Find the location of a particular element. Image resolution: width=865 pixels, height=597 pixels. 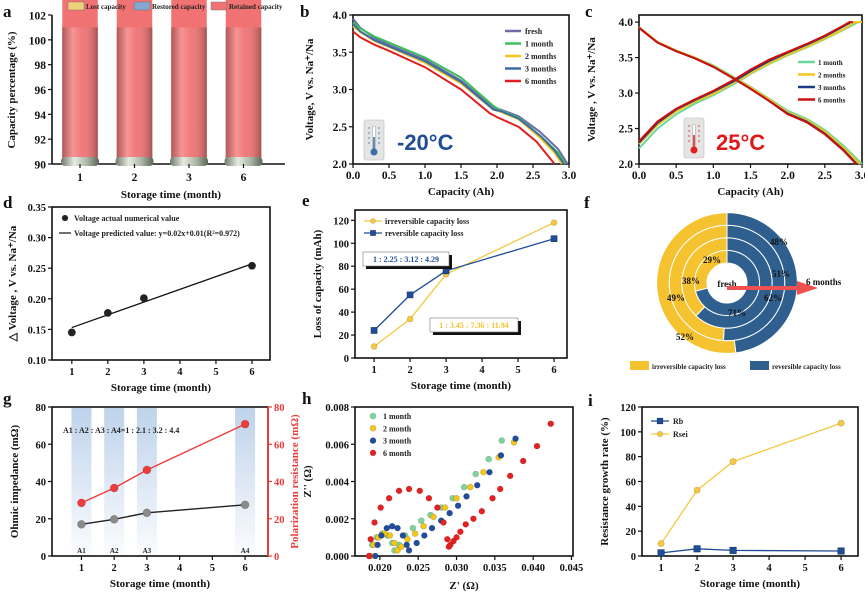

plot-frame is located at coordinates (461, 284).